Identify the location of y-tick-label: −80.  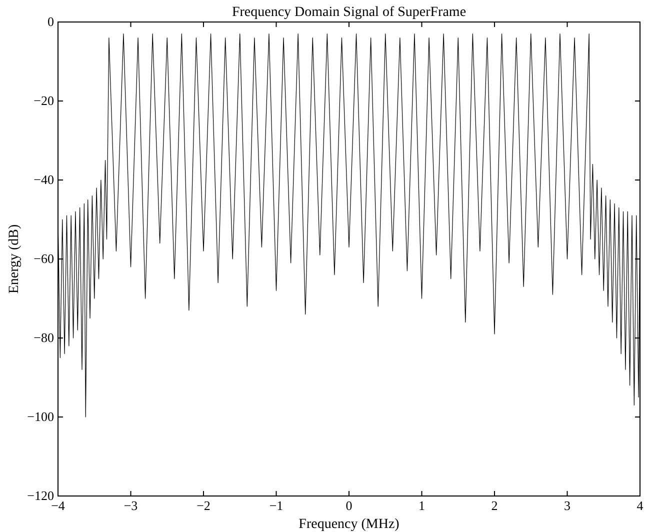
(44, 337).